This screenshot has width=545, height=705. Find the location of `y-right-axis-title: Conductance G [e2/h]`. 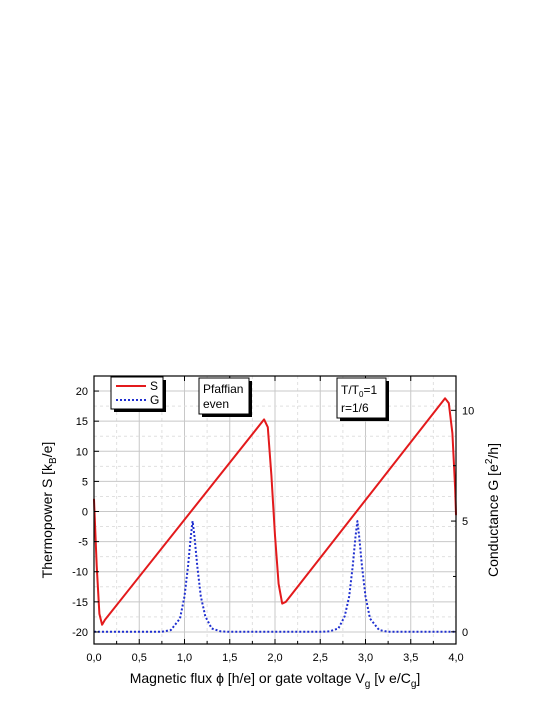

y-right-axis-title: Conductance G [e2/h] is located at coordinates (492, 510).